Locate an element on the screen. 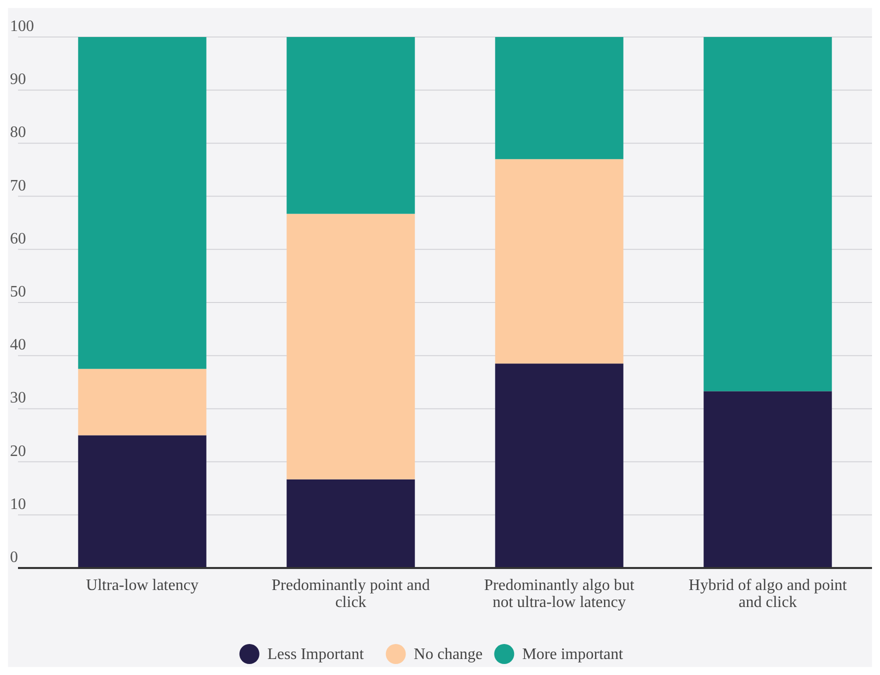 Image resolution: width=880 pixels, height=675 pixels. y-tick-label: 60 is located at coordinates (18, 239).